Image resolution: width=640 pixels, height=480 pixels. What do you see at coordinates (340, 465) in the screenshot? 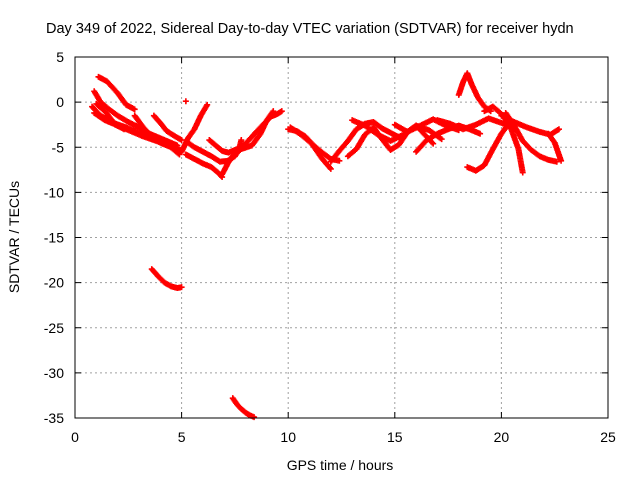
I see `x-axis-title: GPS time / hours` at bounding box center [340, 465].